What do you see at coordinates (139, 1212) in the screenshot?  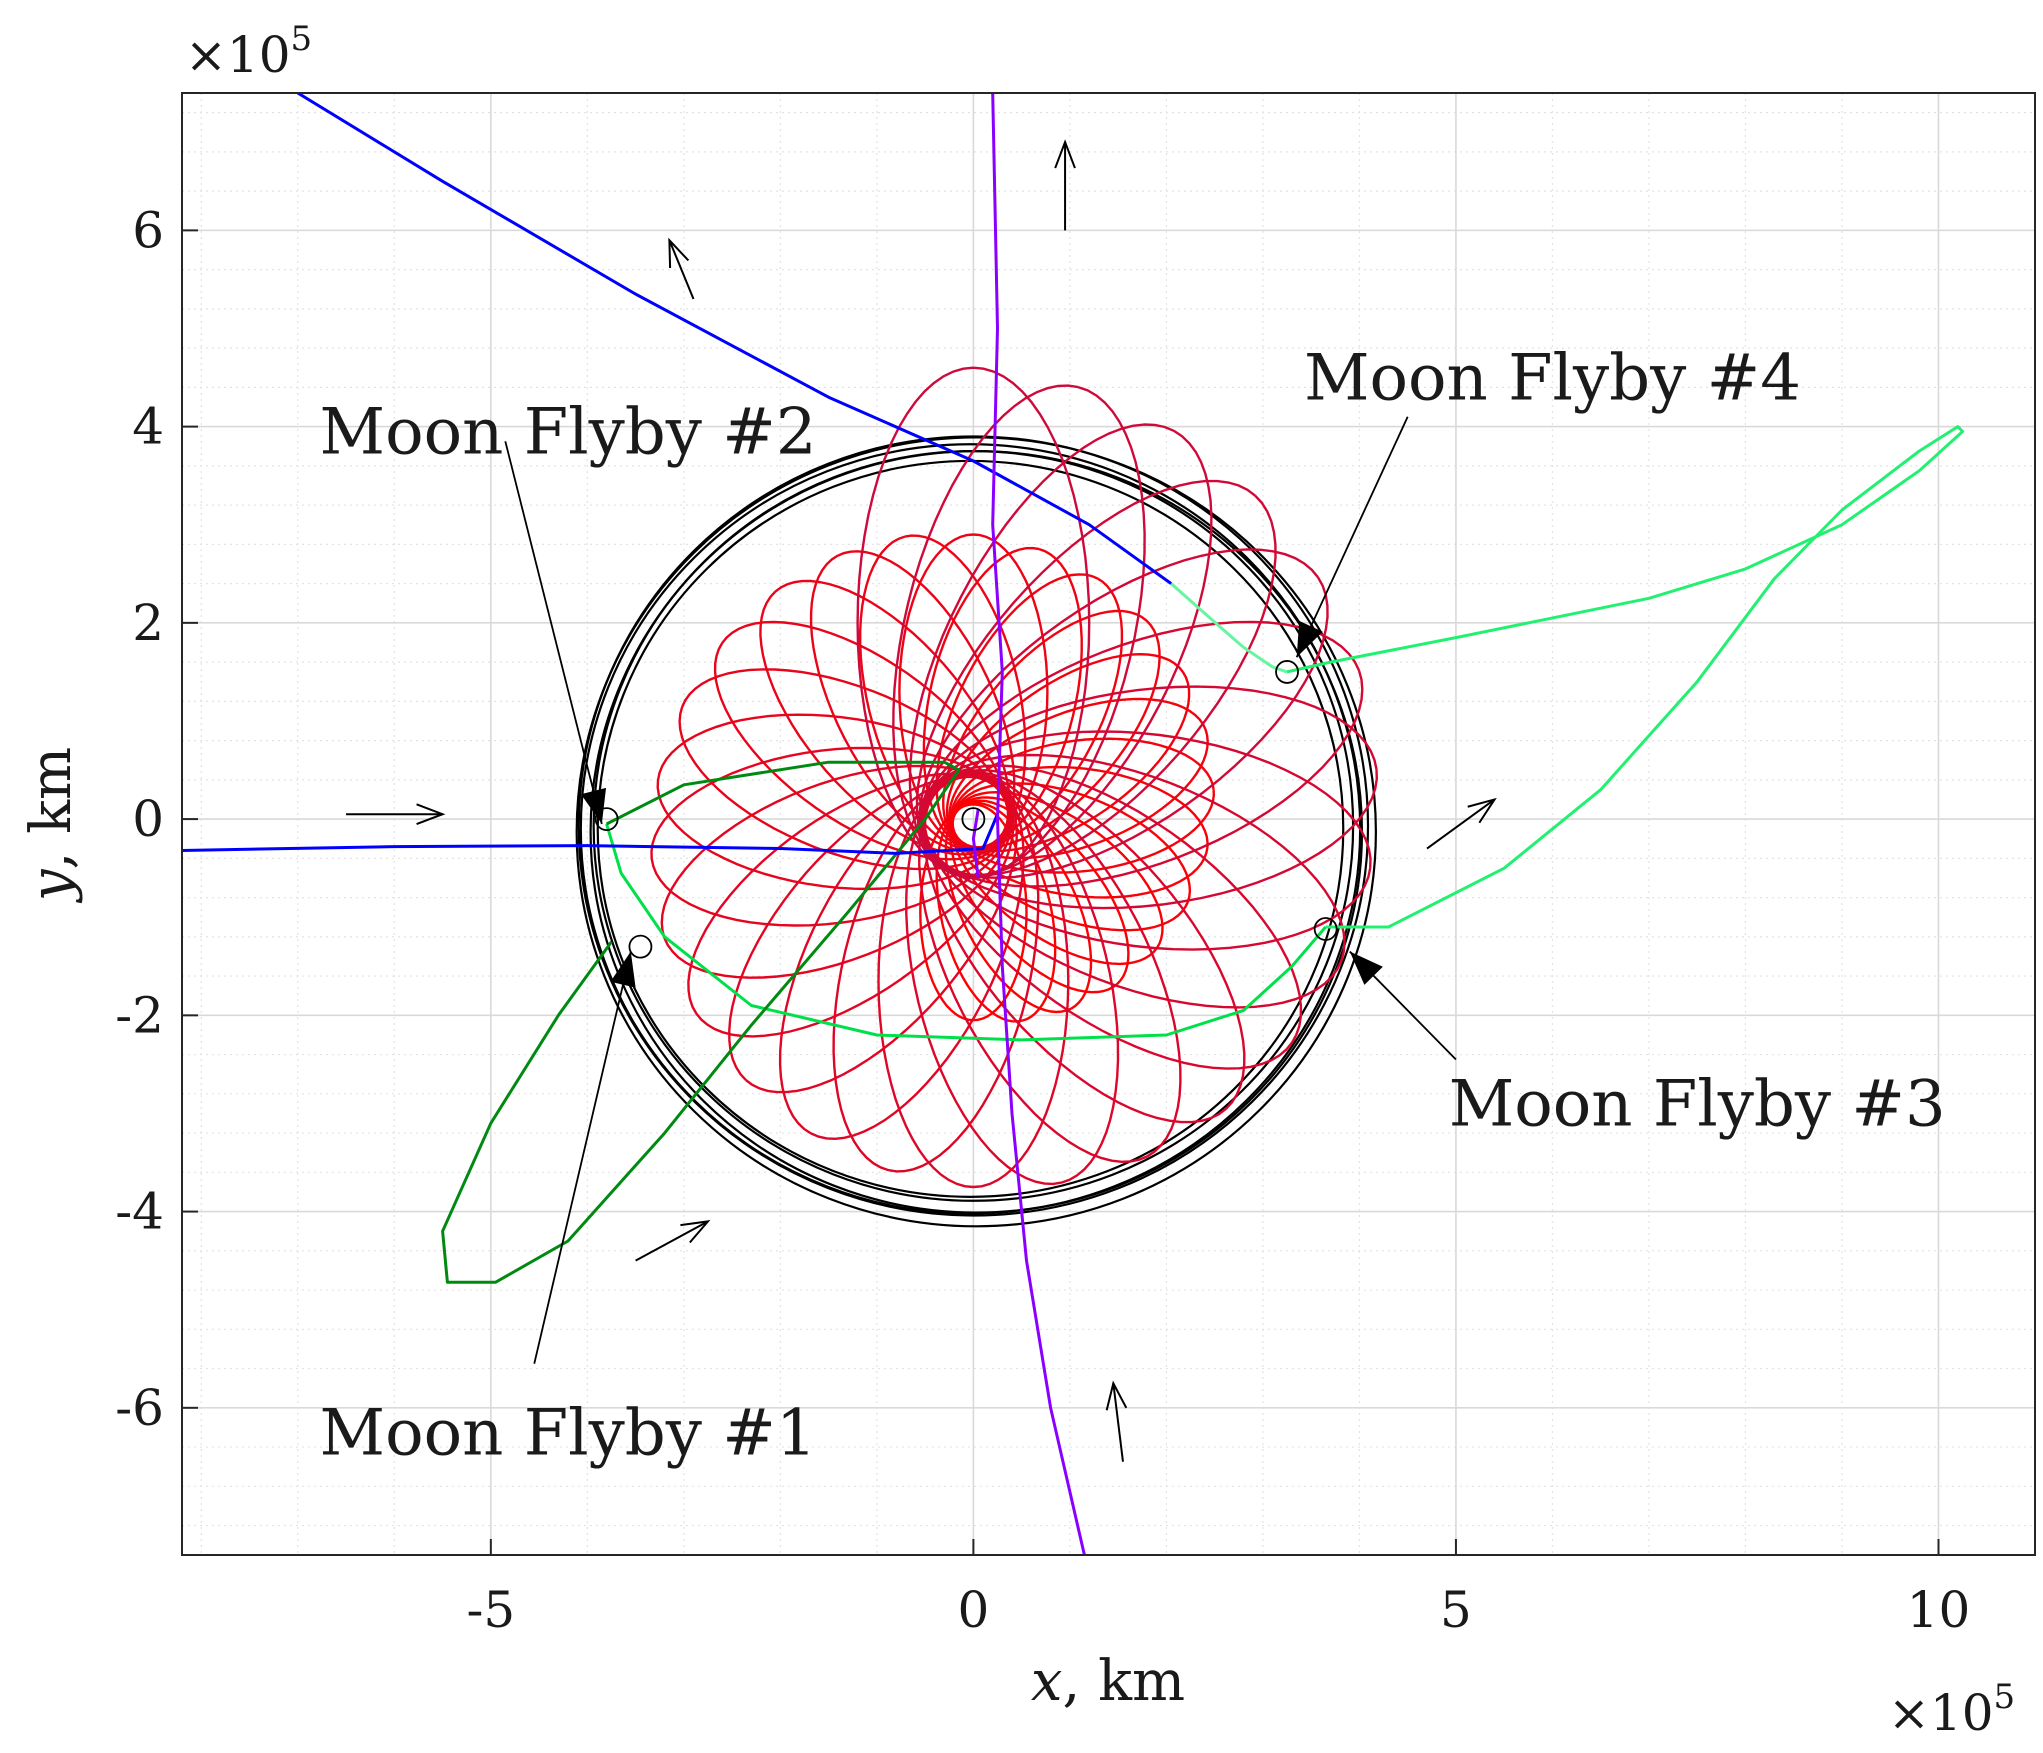 I see `y-tick-label: -4` at bounding box center [139, 1212].